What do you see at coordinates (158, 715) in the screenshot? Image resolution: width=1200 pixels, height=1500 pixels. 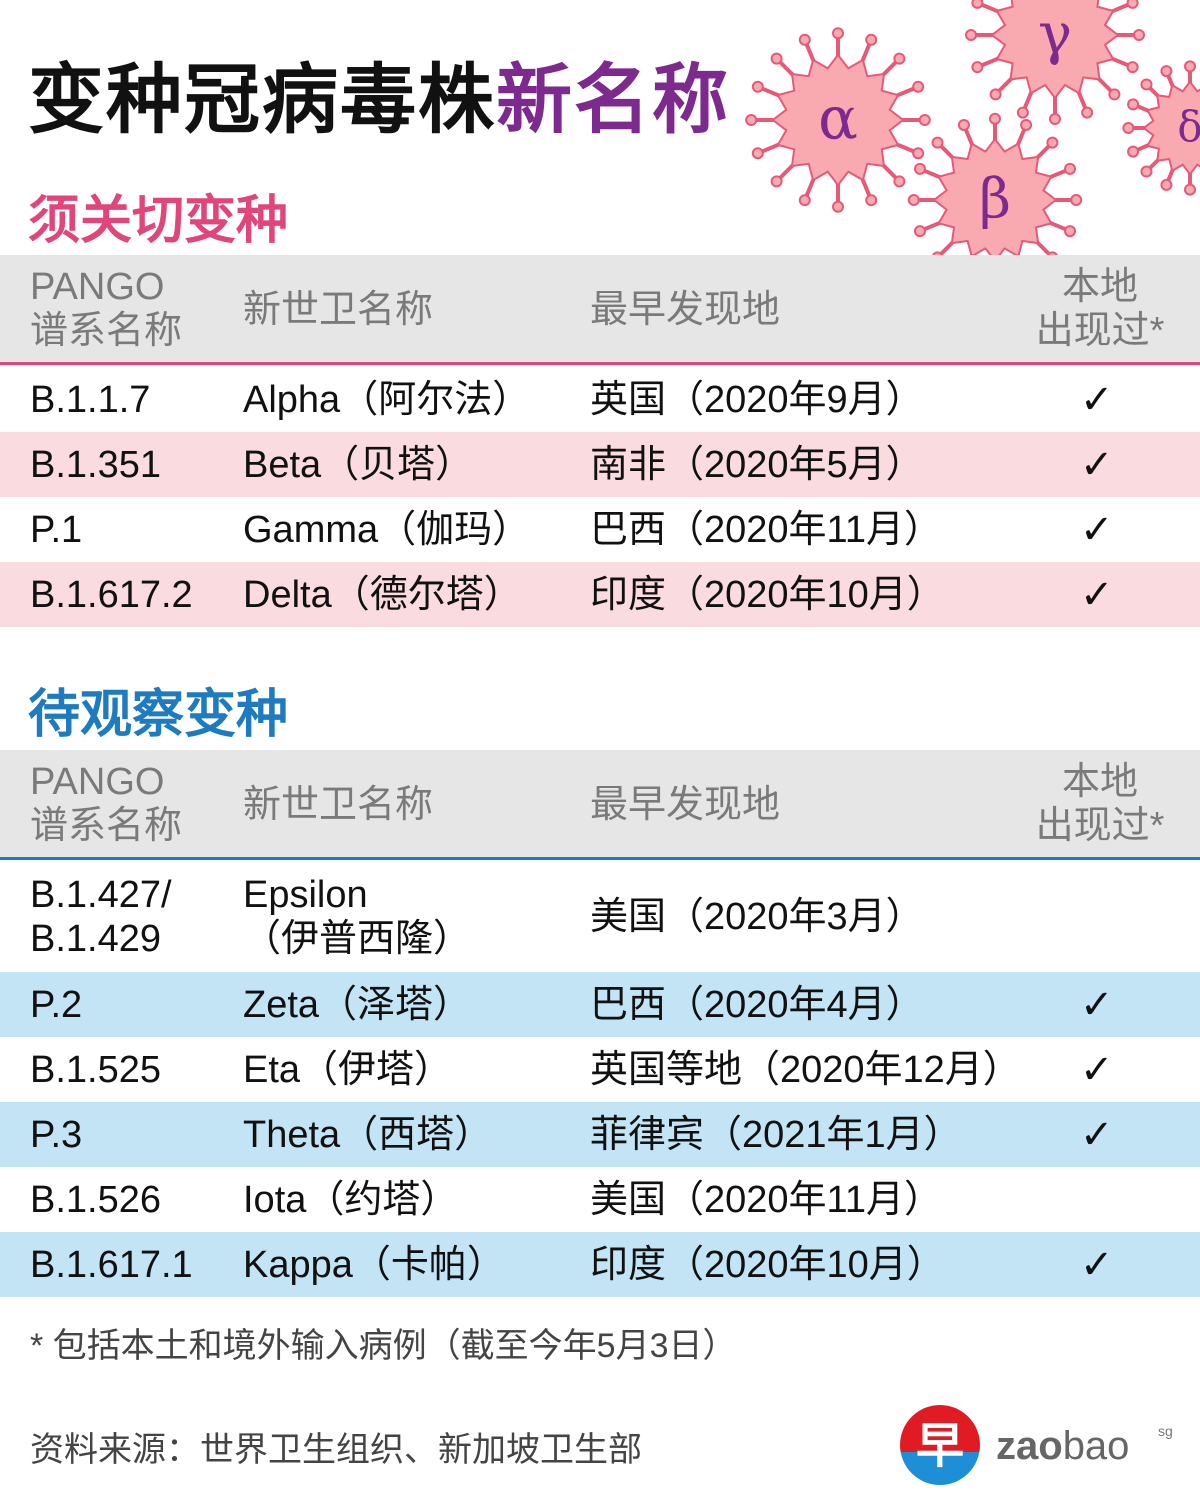 I see `section-title-interest: 待观察变种` at bounding box center [158, 715].